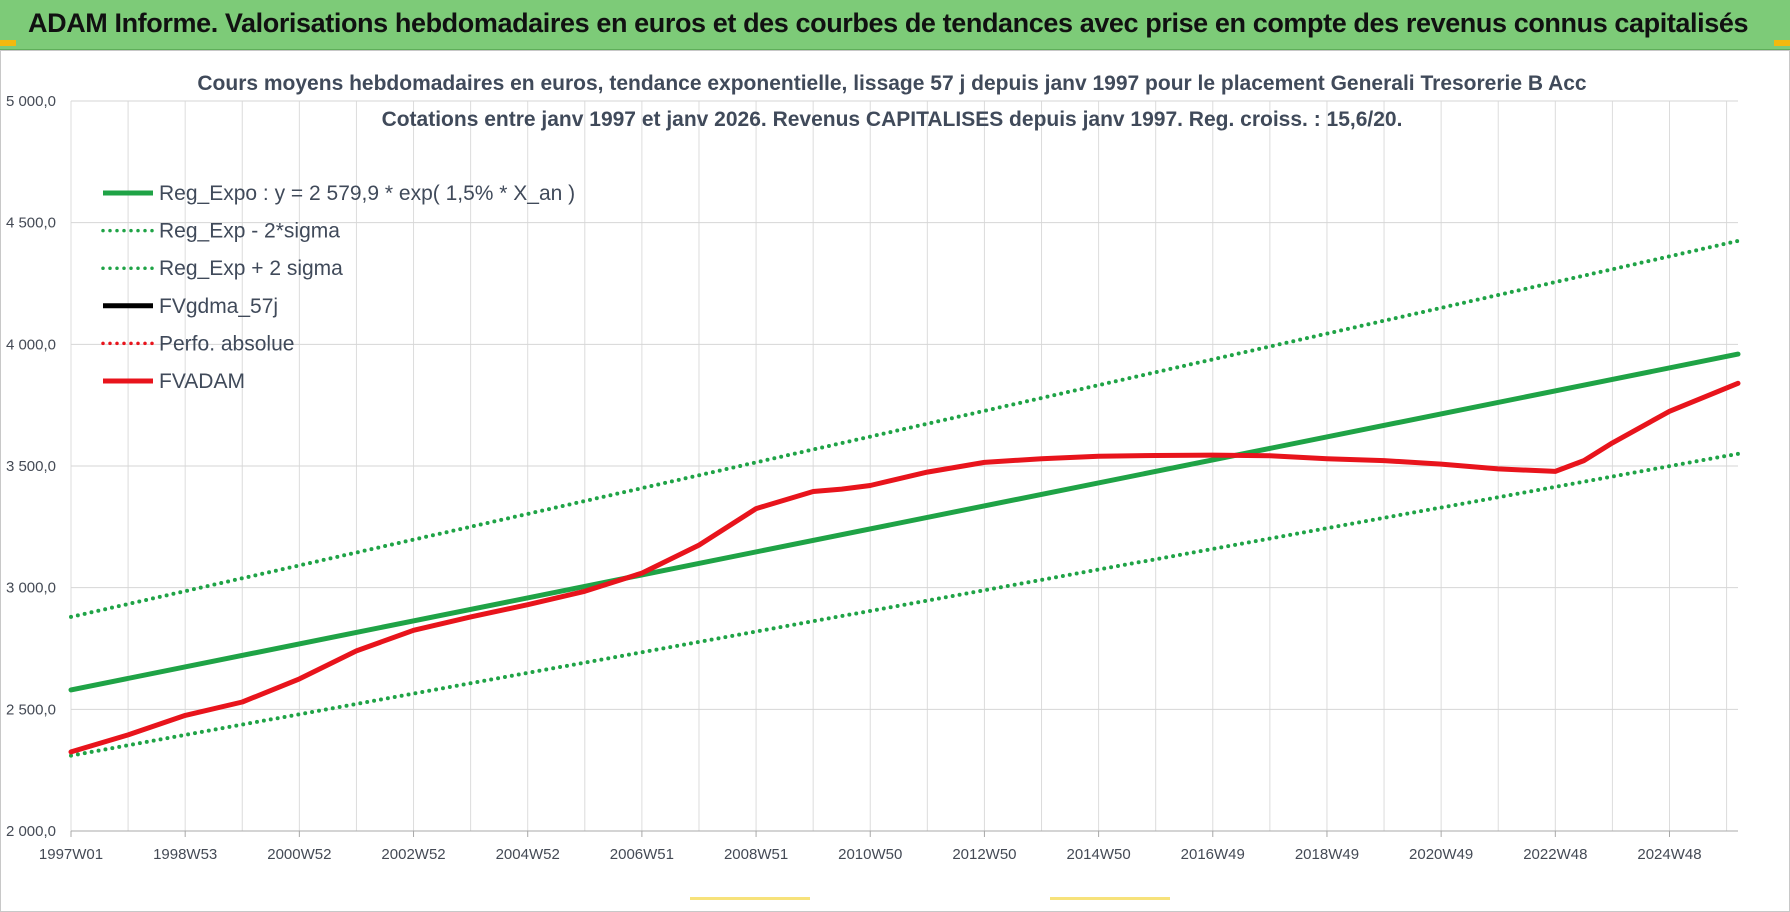 This screenshot has height=912, width=1790. Describe the element at coordinates (299, 854) in the screenshot. I see `x-tick-label: 2000W52` at that location.